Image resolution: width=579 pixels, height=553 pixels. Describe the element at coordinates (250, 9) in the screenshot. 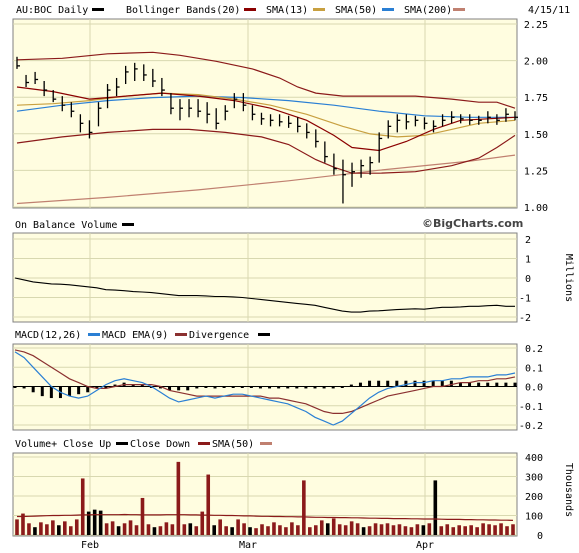

I see `sma13-legend-swatch` at that location.